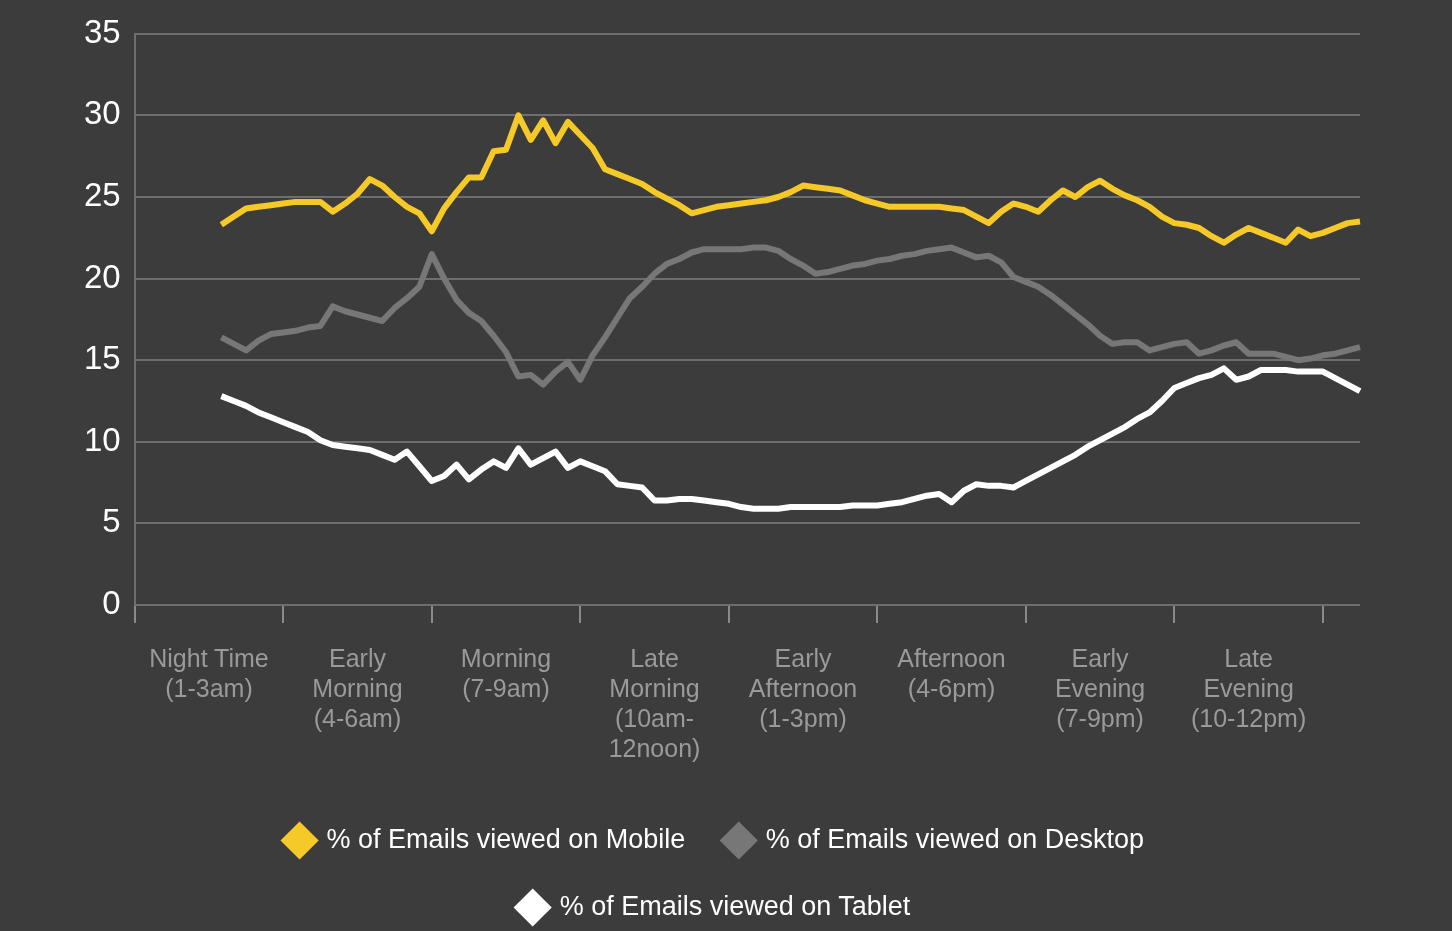 The image size is (1452, 931). What do you see at coordinates (102, 113) in the screenshot?
I see `y-tick-label: 30` at bounding box center [102, 113].